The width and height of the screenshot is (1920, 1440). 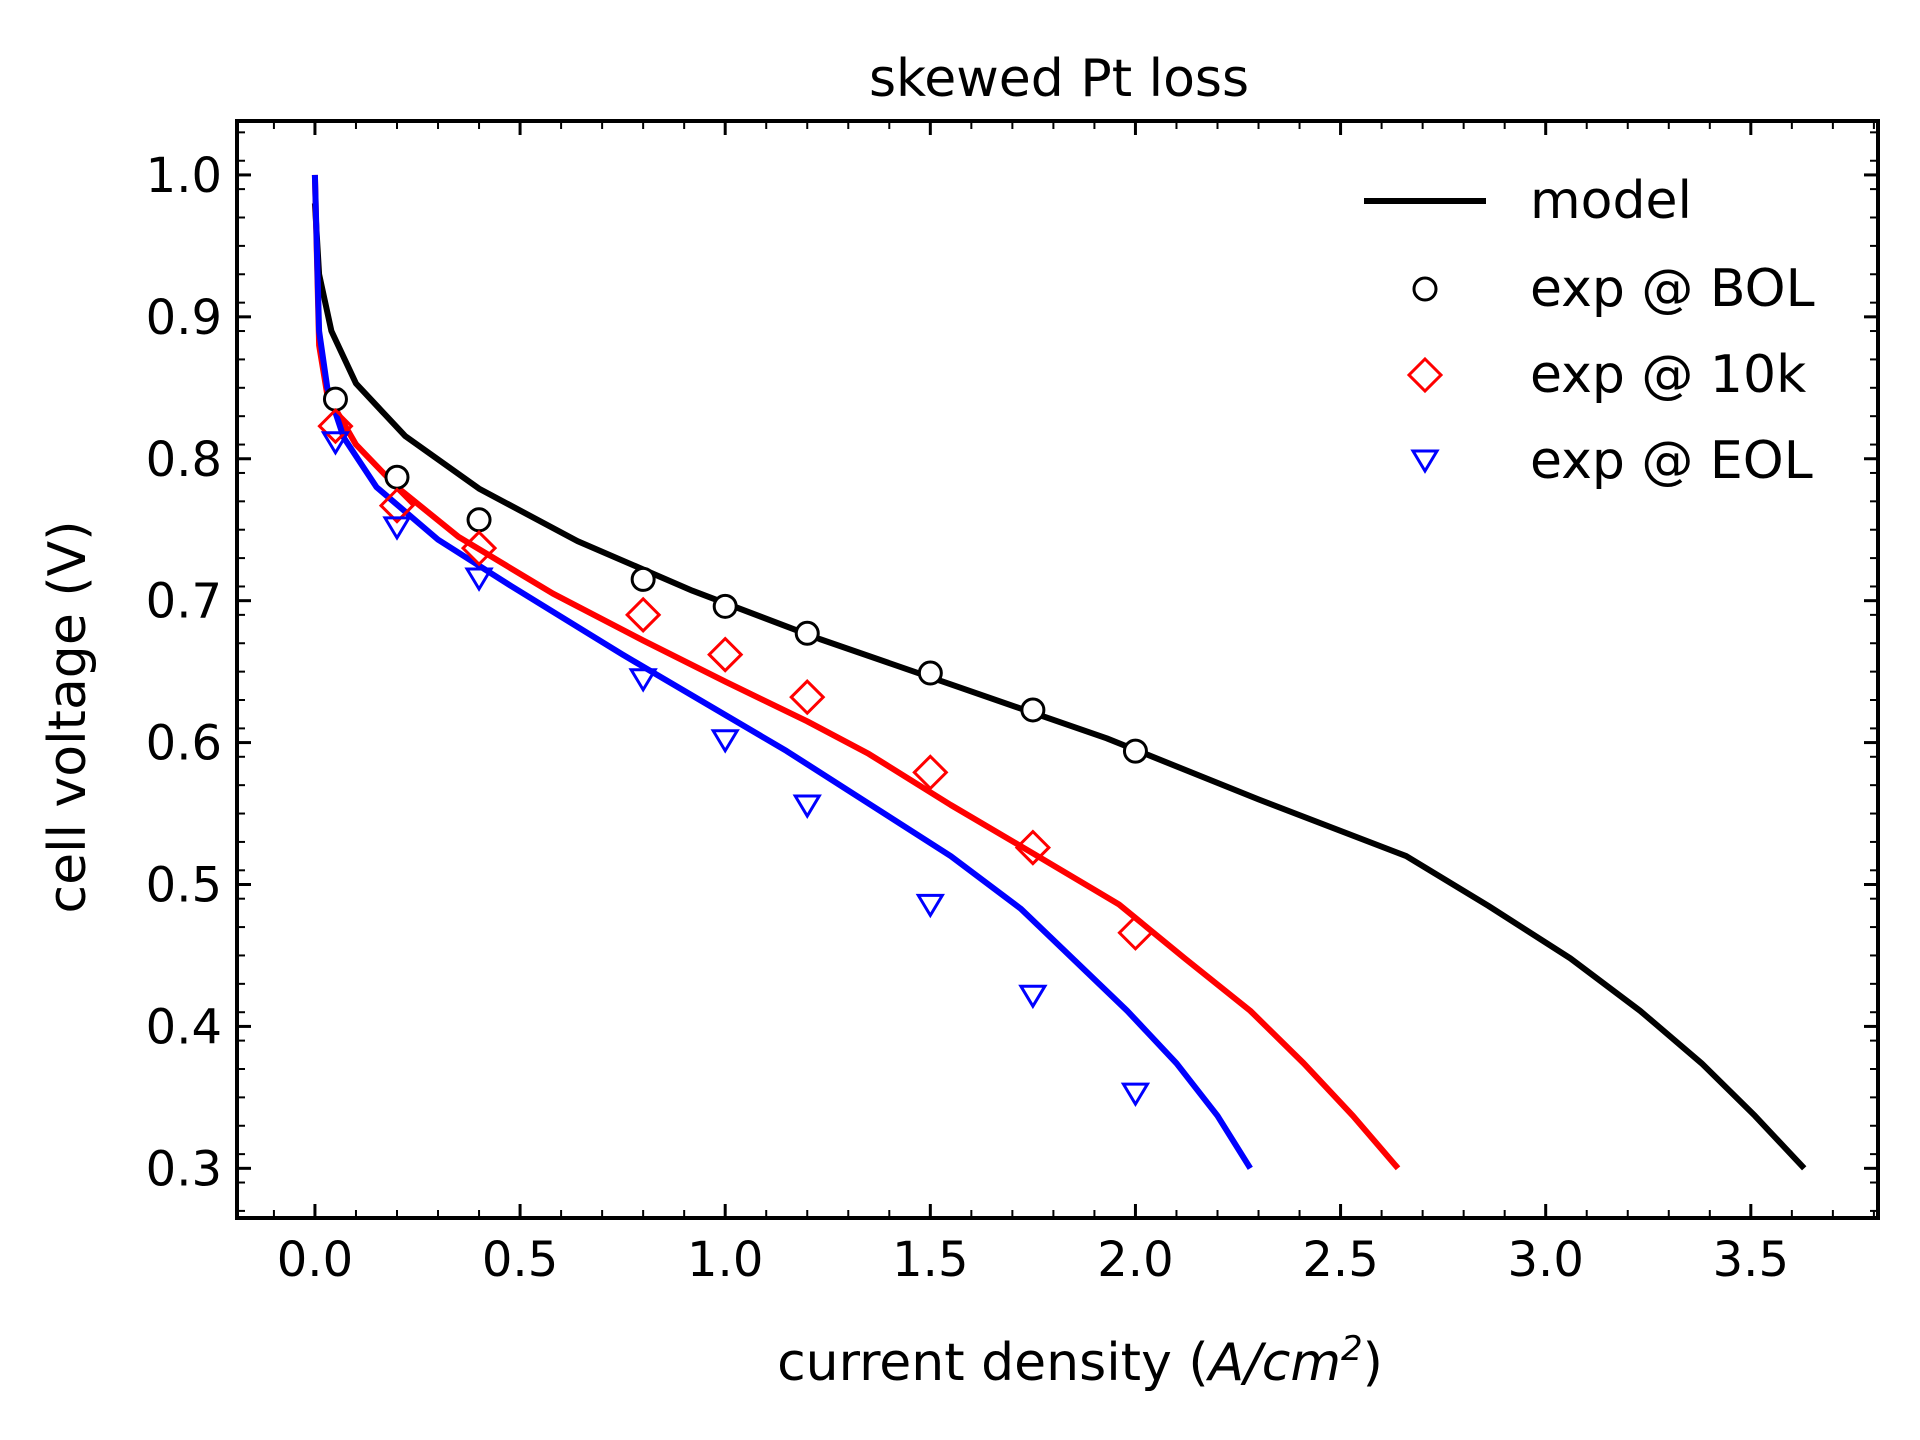 I want to click on x-axis-label-superscript: 2, so click(x=1352, y=1349).